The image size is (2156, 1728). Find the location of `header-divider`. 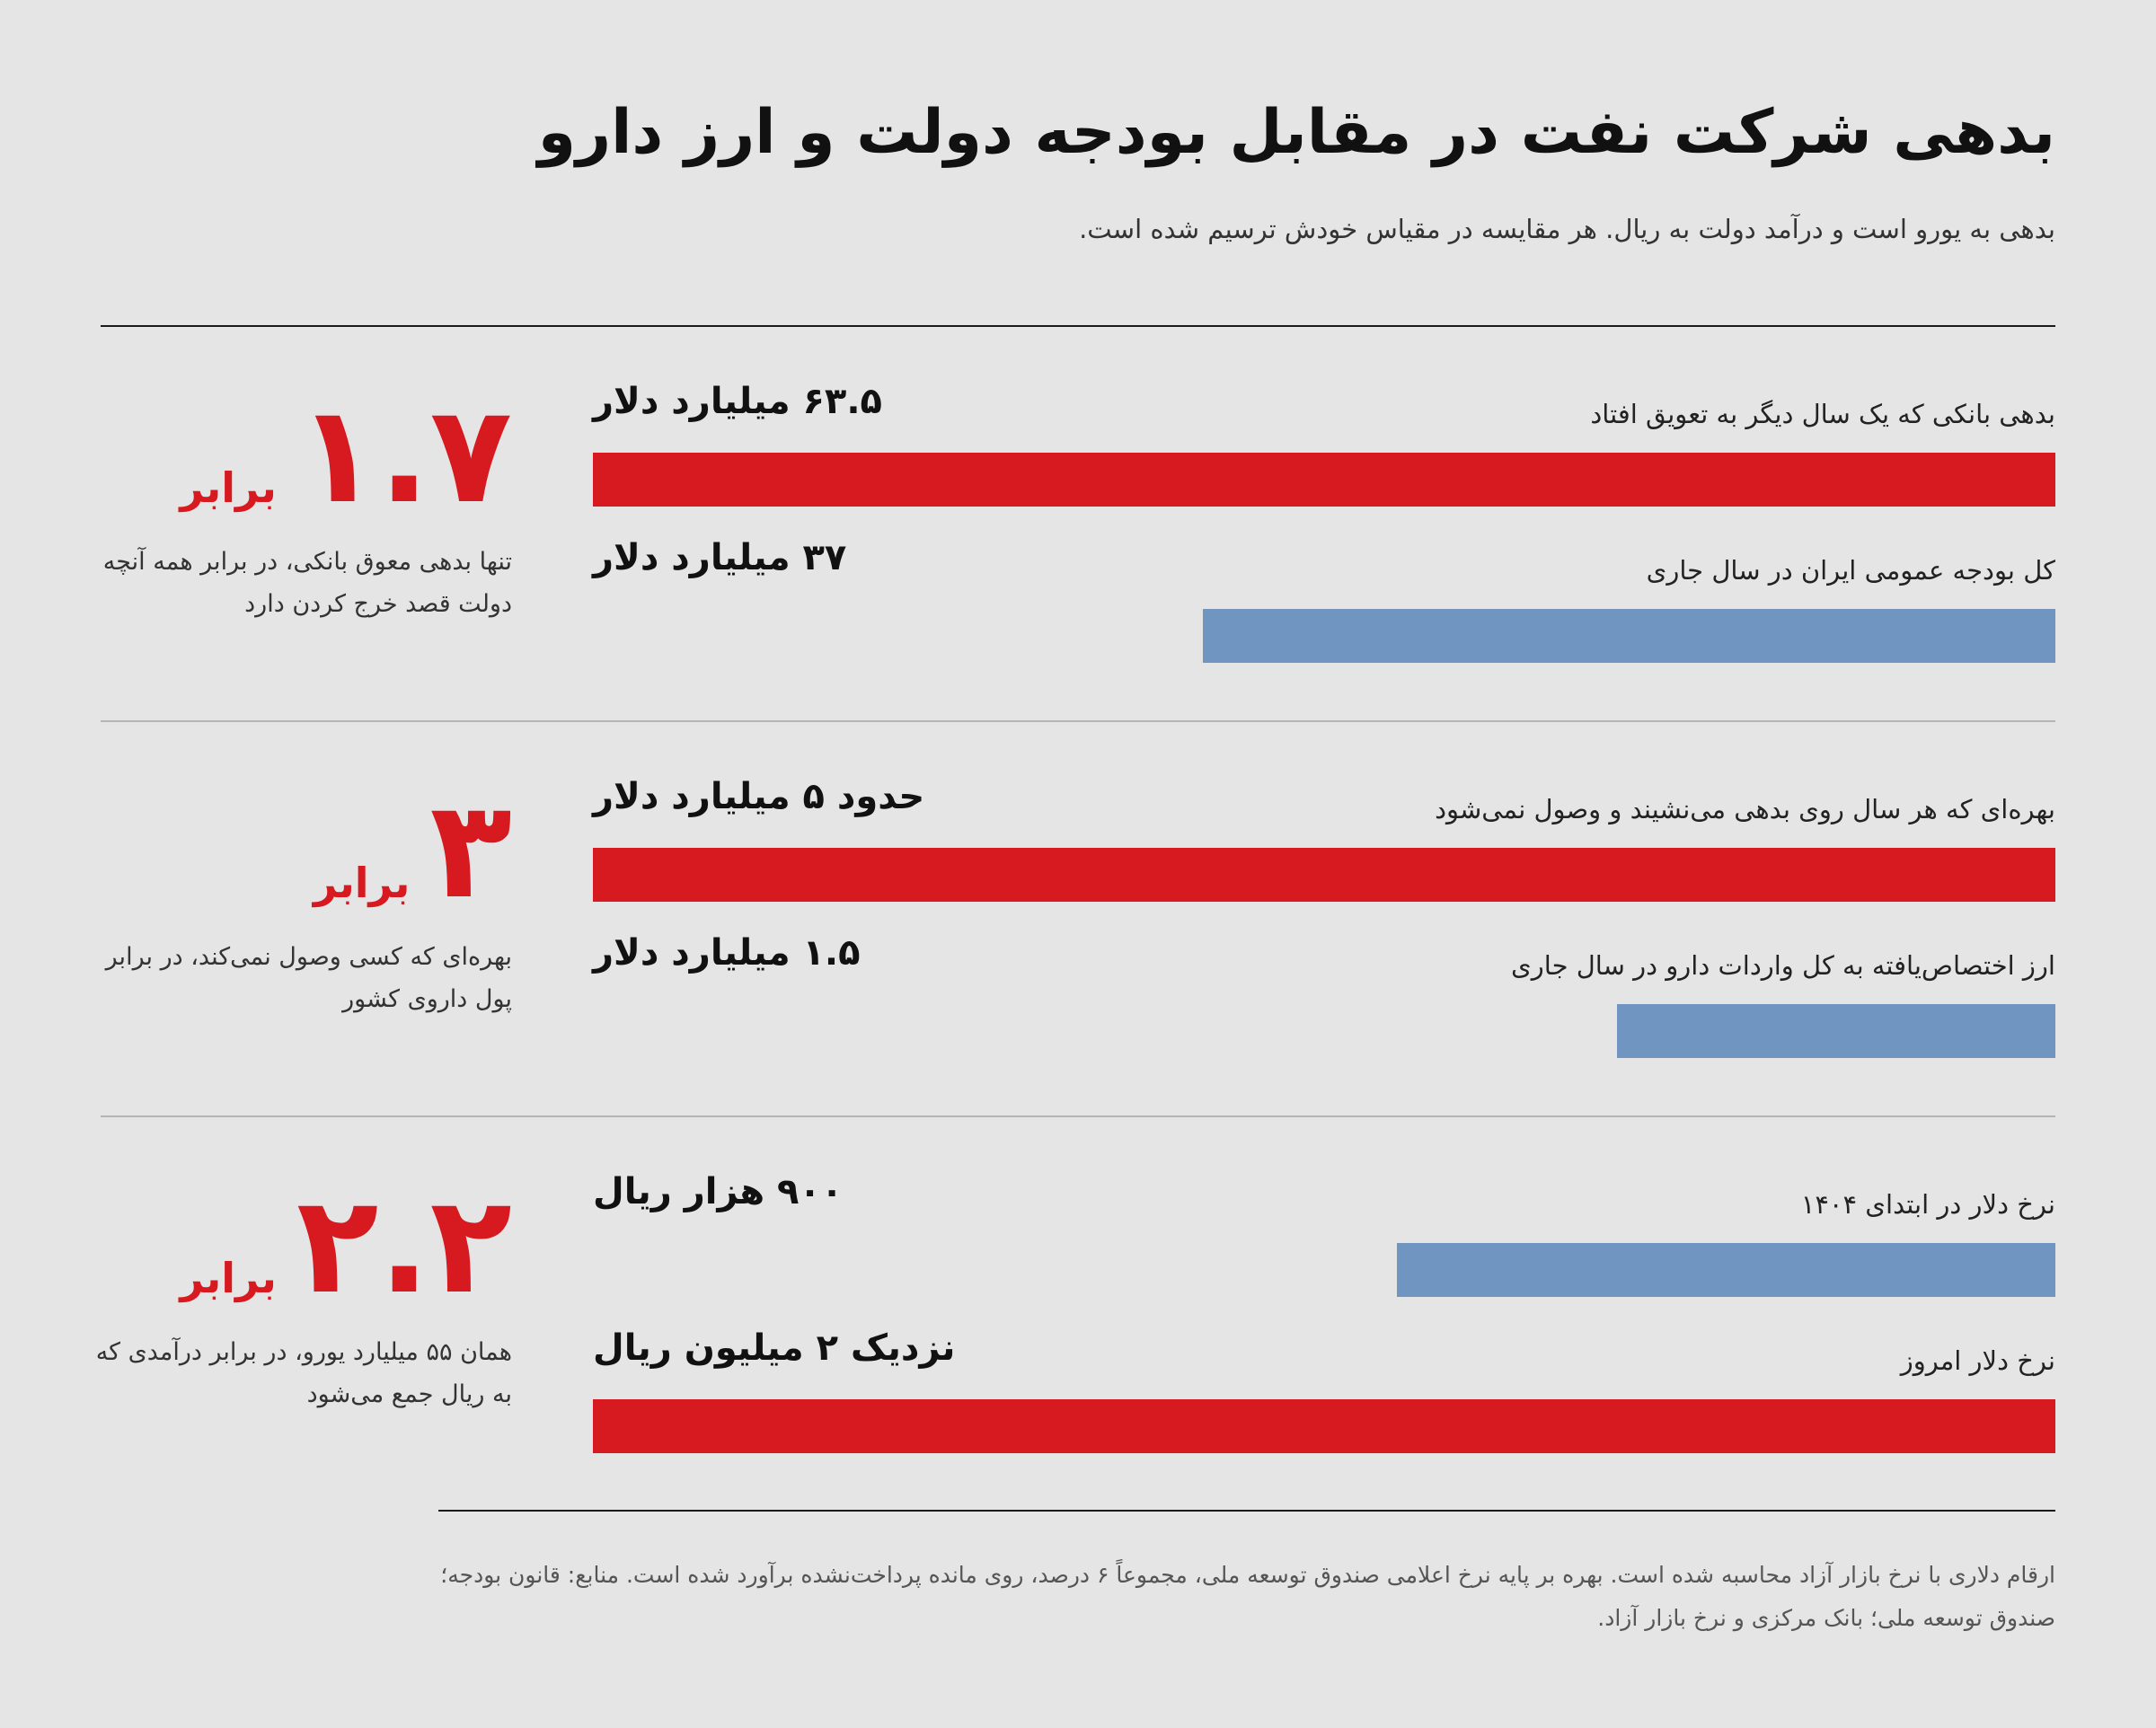

header-divider is located at coordinates (1078, 326).